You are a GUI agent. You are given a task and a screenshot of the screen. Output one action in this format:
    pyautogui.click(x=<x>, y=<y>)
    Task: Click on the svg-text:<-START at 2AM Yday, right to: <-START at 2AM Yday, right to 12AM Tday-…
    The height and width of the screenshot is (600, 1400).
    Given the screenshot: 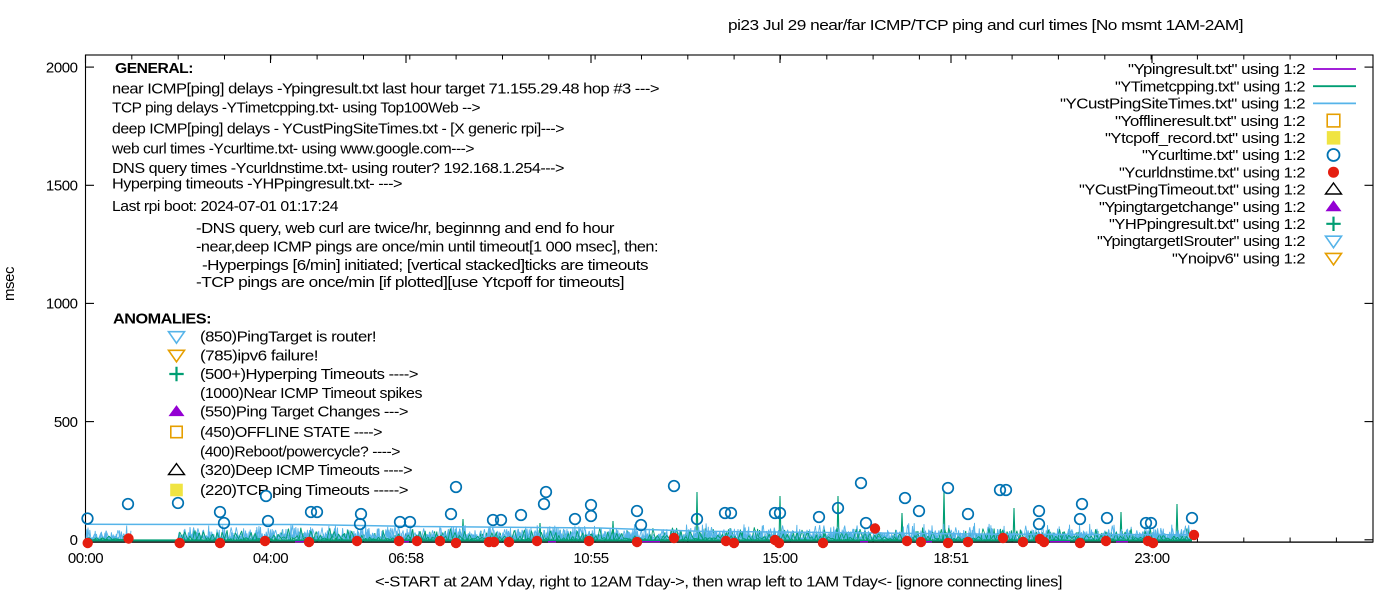 What is the action you would take?
    pyautogui.click(x=718, y=582)
    